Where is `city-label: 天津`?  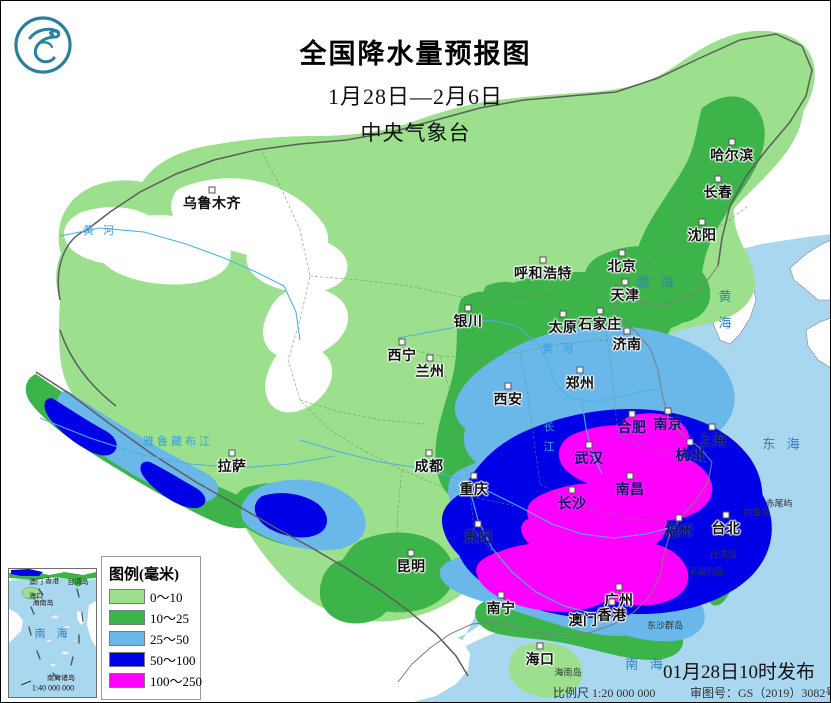
city-label: 天津 is located at coordinates (625, 295).